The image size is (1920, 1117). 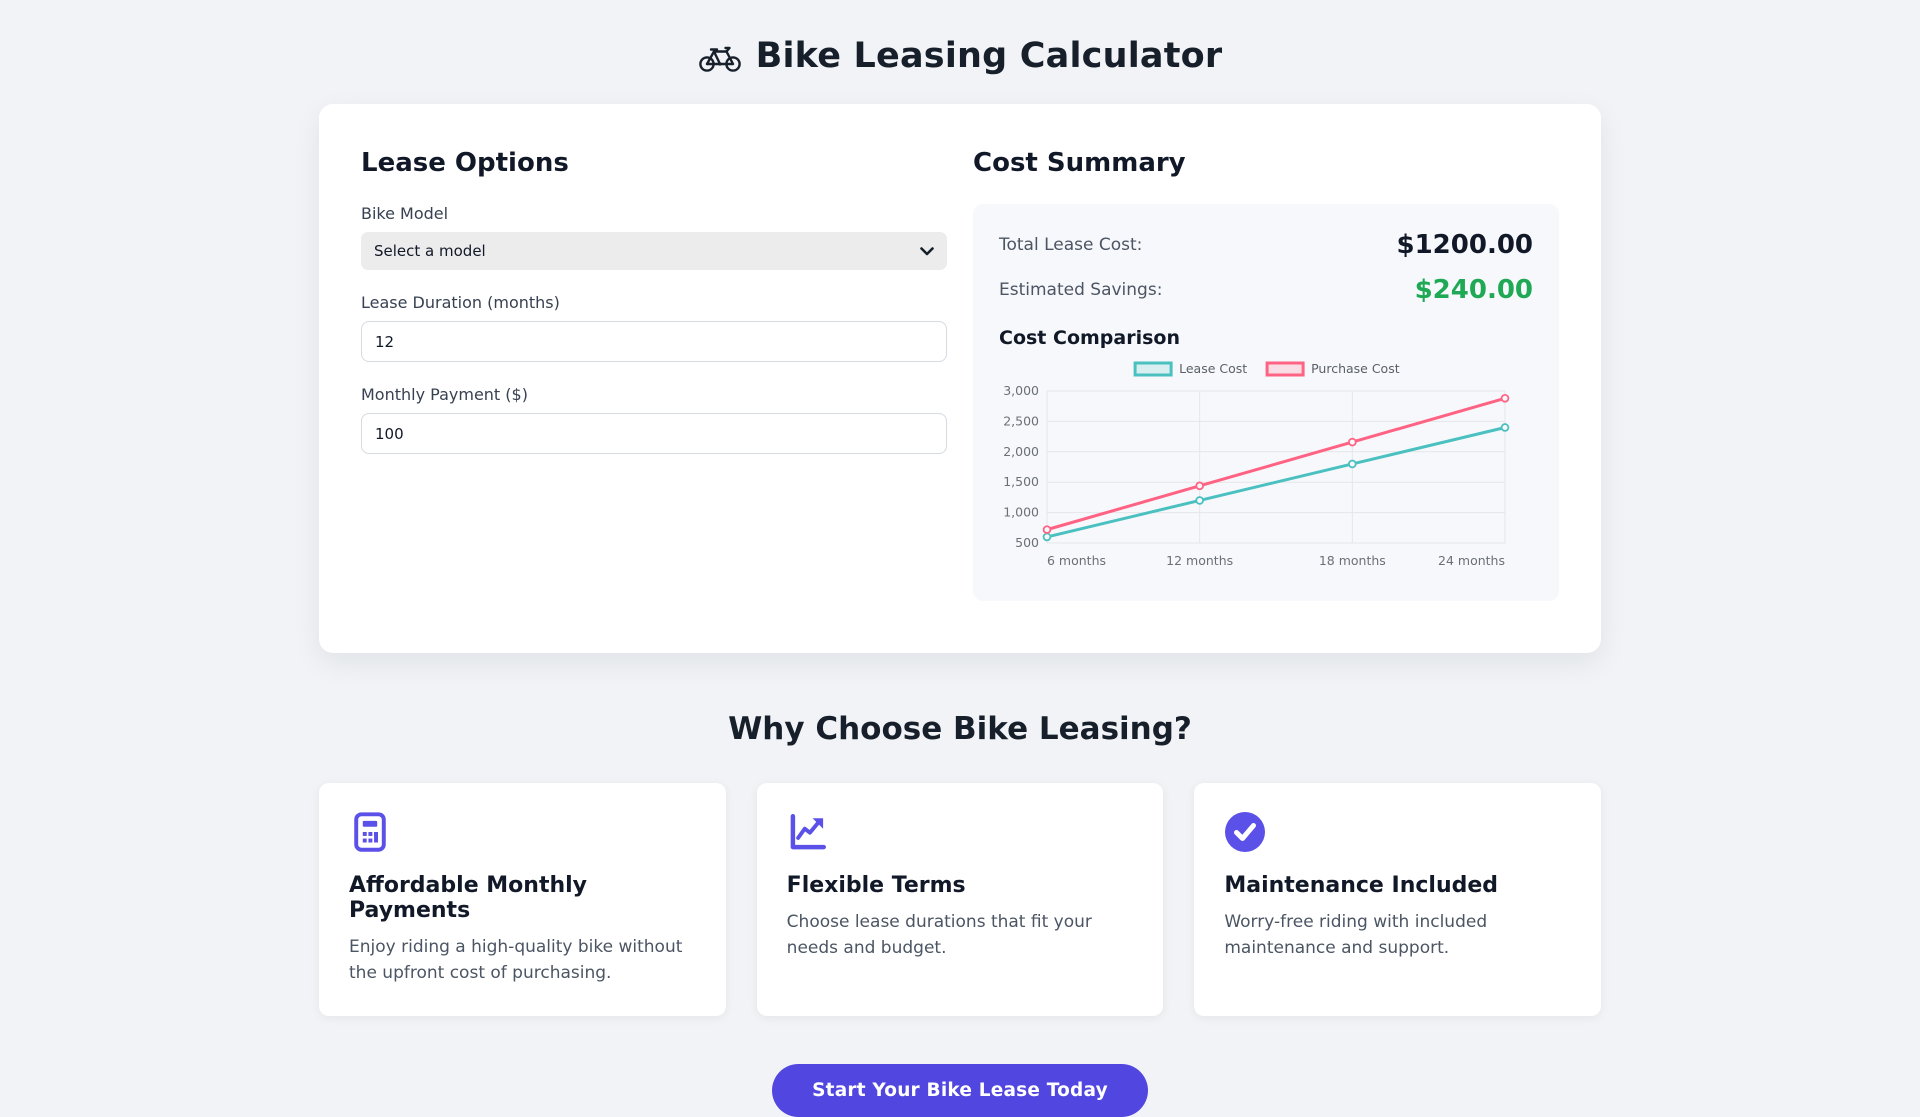 What do you see at coordinates (1021, 420) in the screenshot?
I see `svg-text: 2,500` at bounding box center [1021, 420].